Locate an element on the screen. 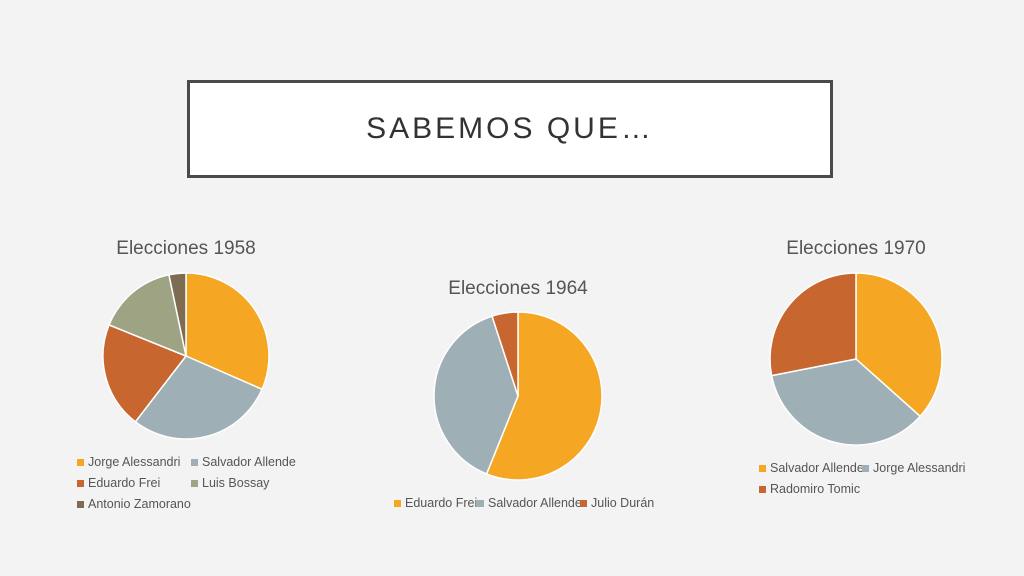 Image resolution: width=1024 pixels, height=576 pixels. legend-item: Julio Durán is located at coordinates (617, 503).